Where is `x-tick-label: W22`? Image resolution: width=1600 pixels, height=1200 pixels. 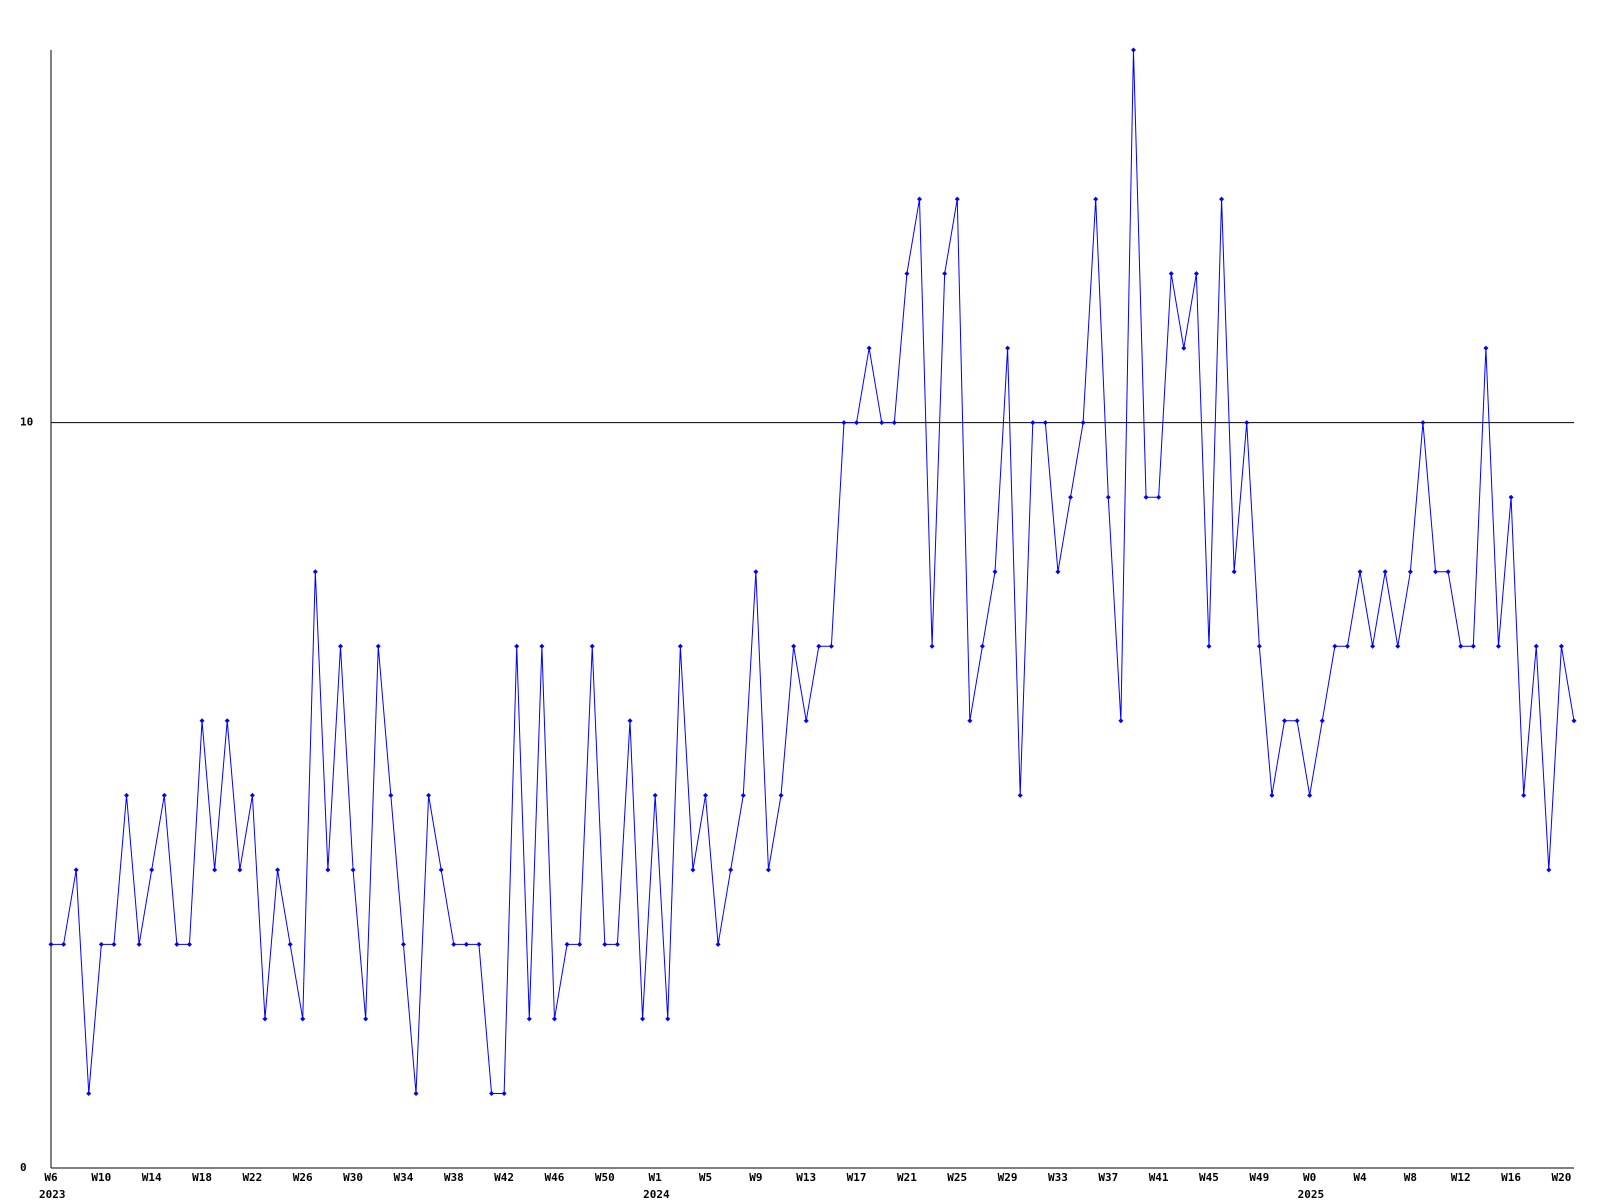 x-tick-label: W22 is located at coordinates (252, 1177).